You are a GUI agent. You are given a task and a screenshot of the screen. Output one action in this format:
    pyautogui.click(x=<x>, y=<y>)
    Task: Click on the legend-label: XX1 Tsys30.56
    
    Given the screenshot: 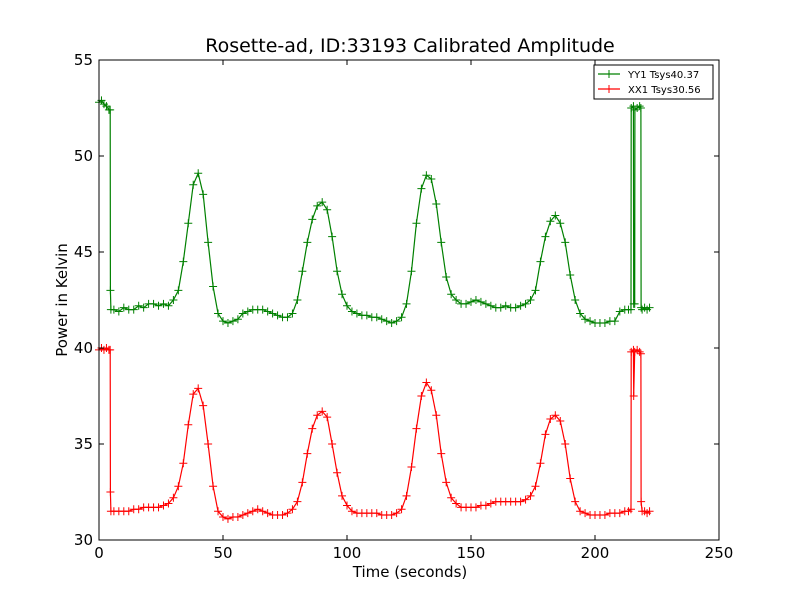 What is the action you would take?
    pyautogui.click(x=664, y=90)
    